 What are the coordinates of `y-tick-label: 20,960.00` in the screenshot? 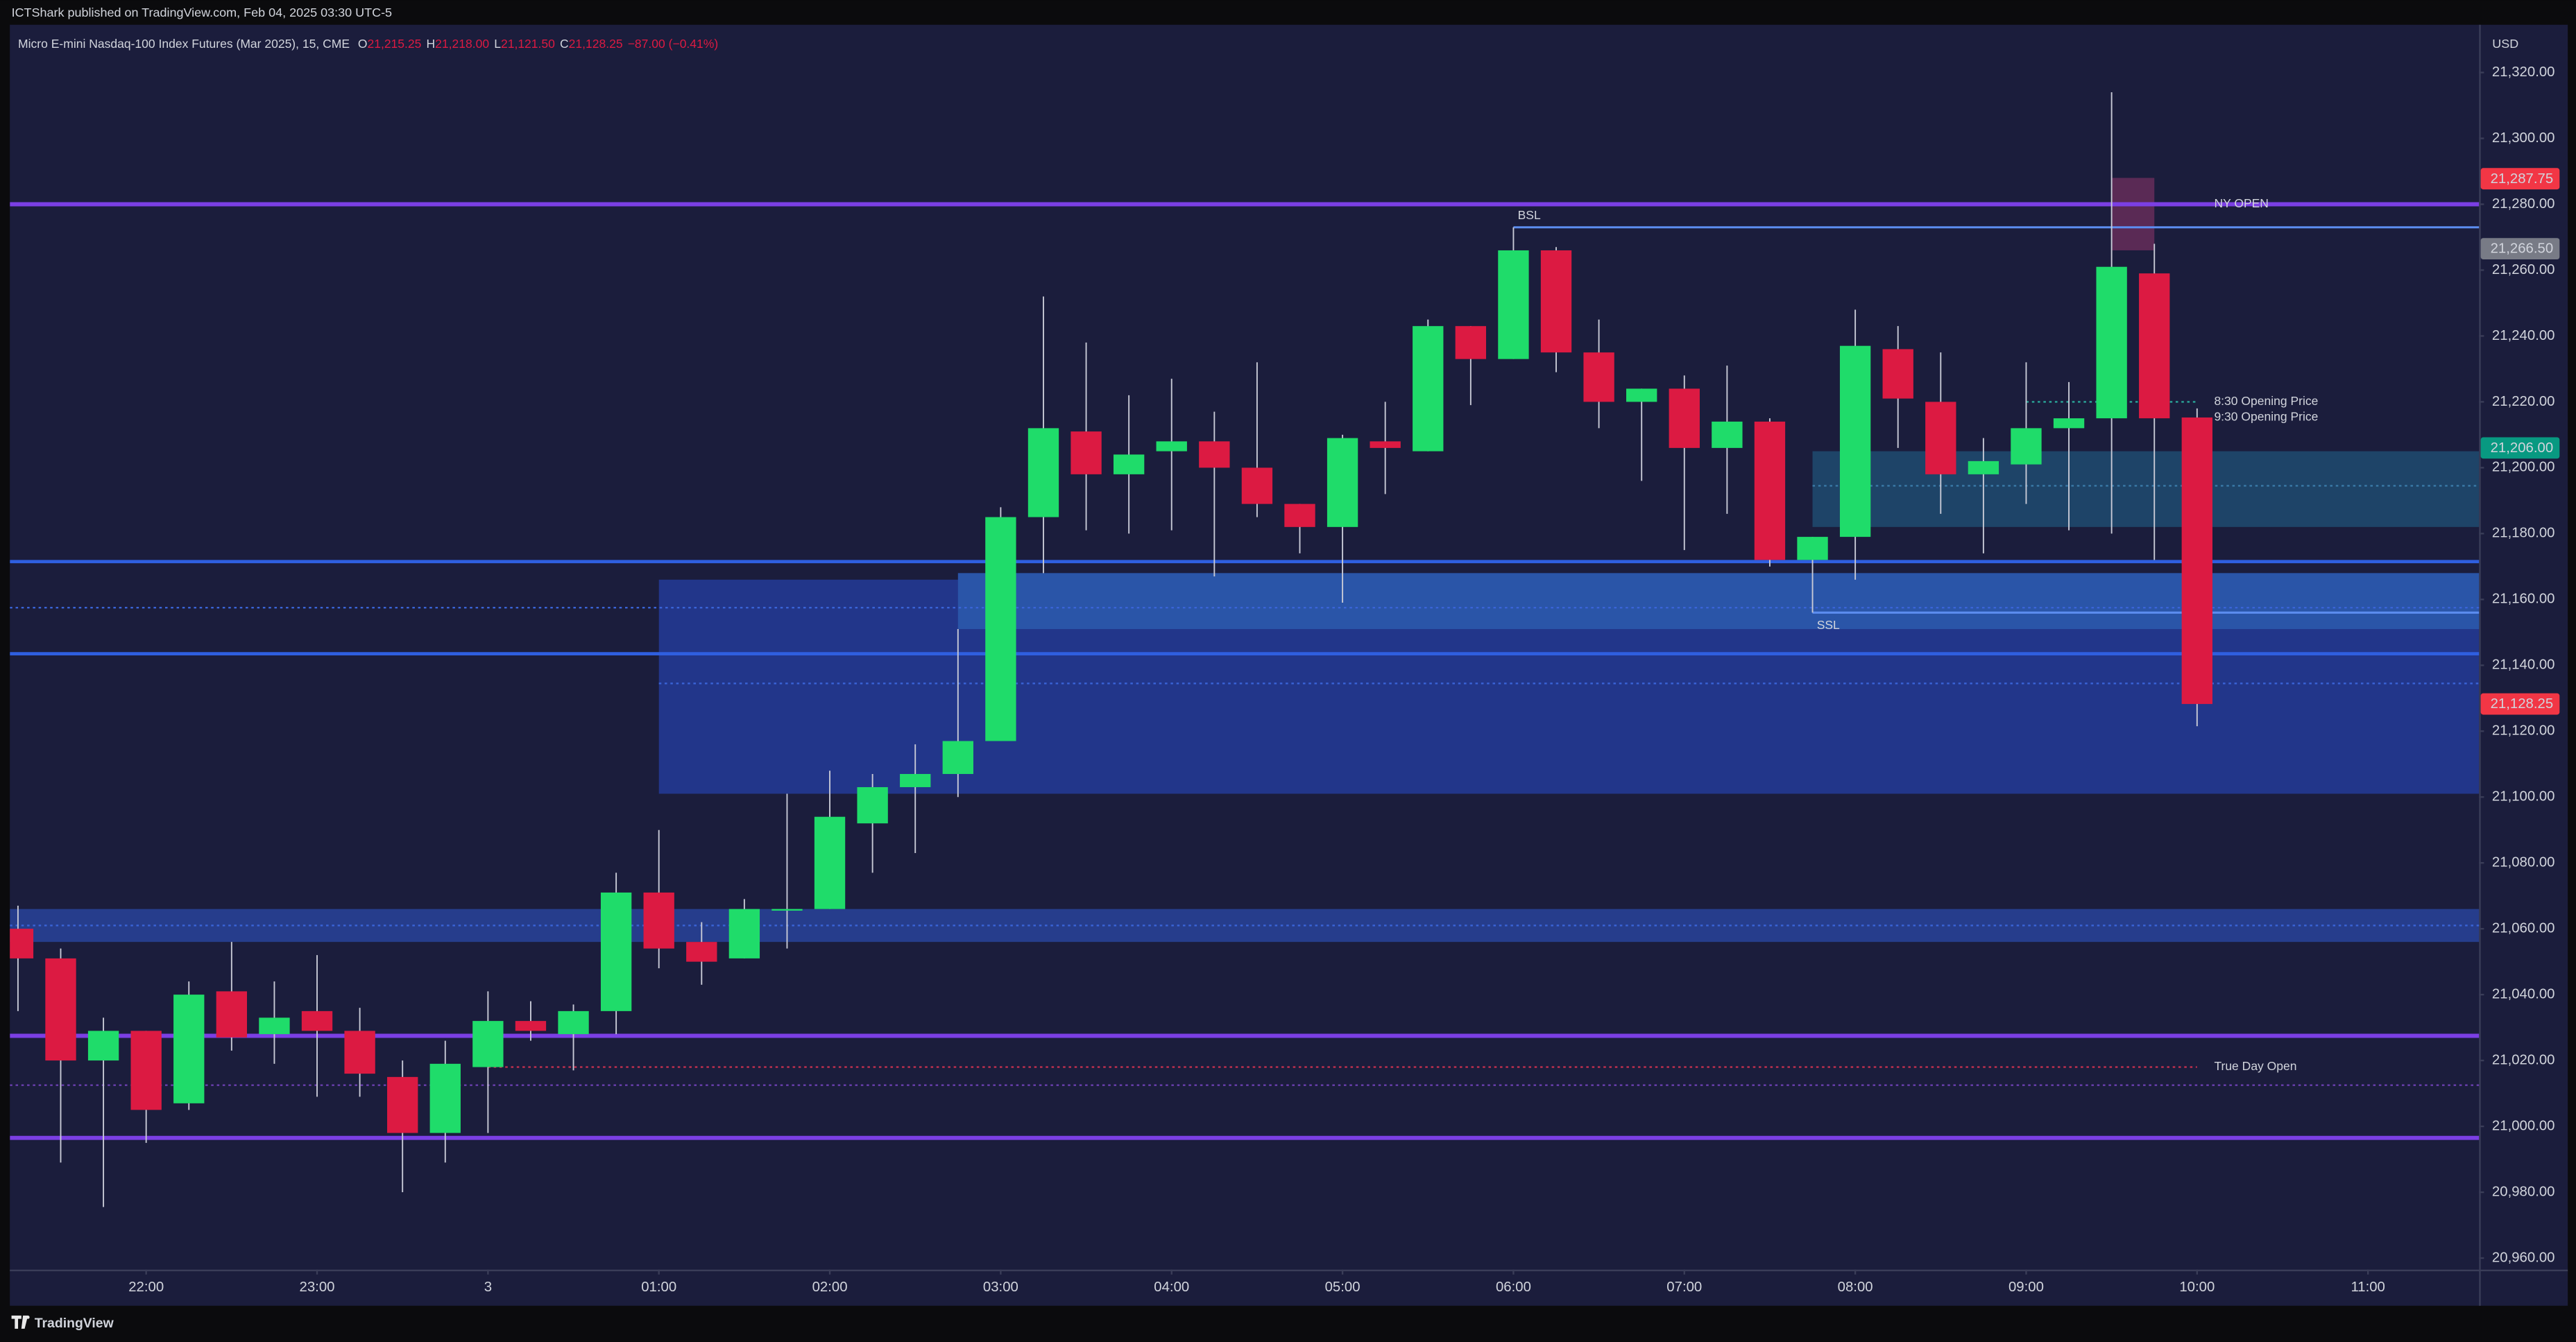 It's located at (2523, 1257).